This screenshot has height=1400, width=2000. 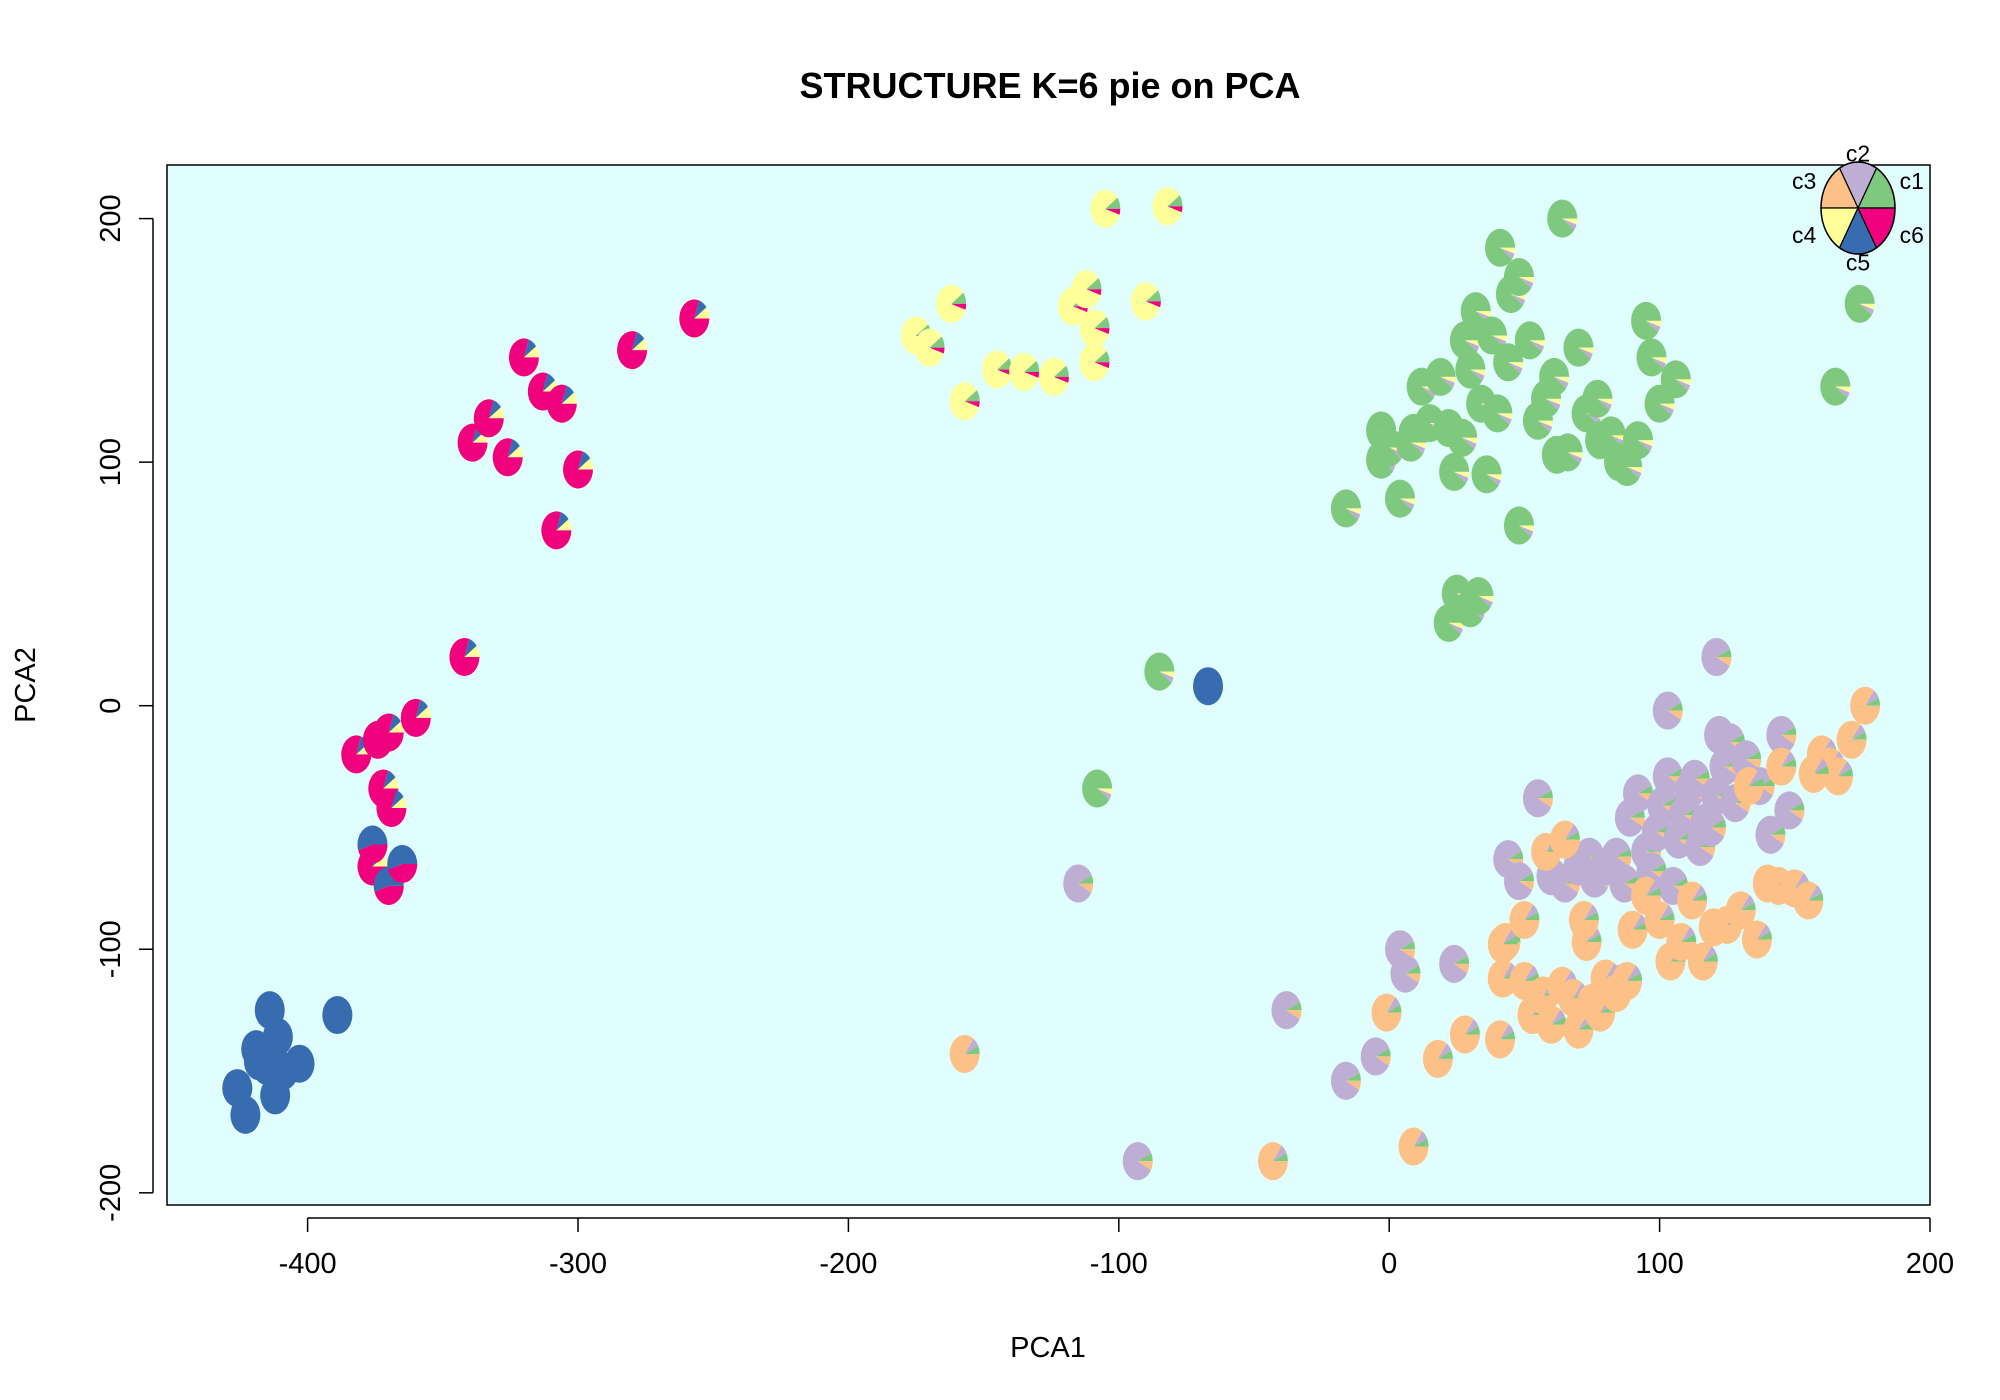 What do you see at coordinates (1659, 1264) in the screenshot?
I see `x-tick-label: 100` at bounding box center [1659, 1264].